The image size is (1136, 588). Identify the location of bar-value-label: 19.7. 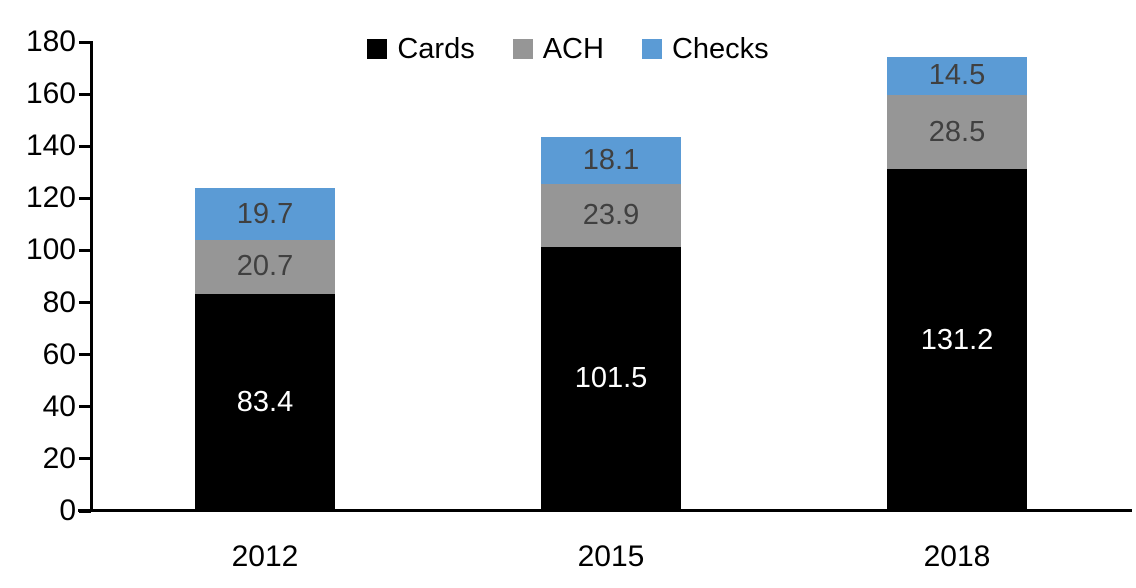
(265, 213).